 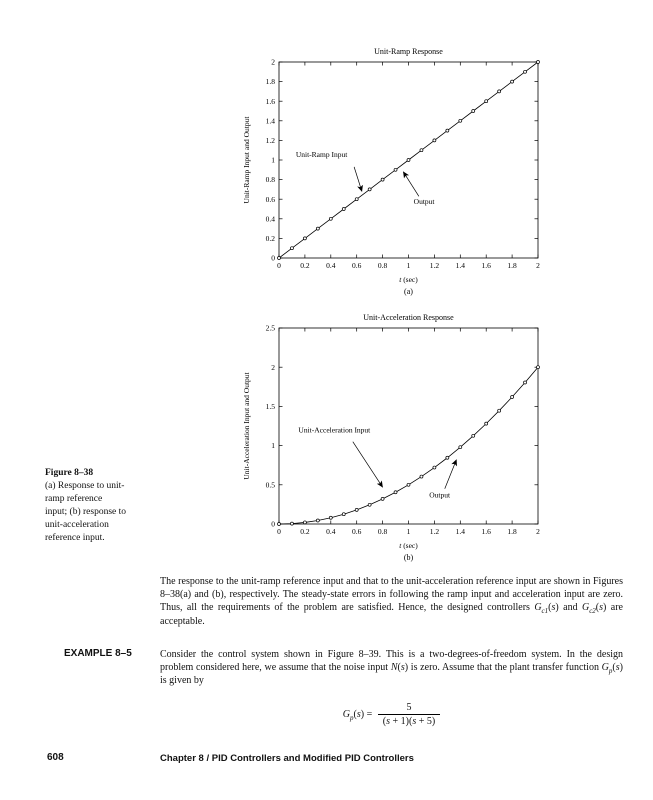 What do you see at coordinates (409, 707) in the screenshot?
I see `formula-numerator: 5` at bounding box center [409, 707].